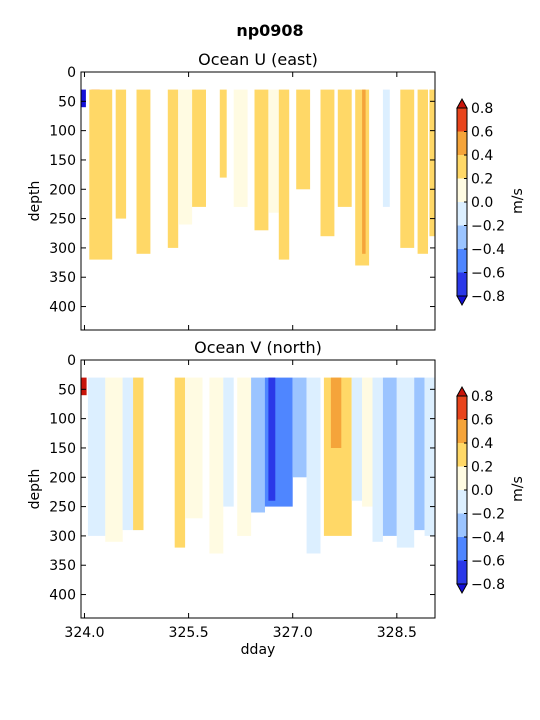 The width and height of the screenshot is (540, 720). What do you see at coordinates (35, 201) in the screenshot?
I see `y-axis-label: depth` at bounding box center [35, 201].